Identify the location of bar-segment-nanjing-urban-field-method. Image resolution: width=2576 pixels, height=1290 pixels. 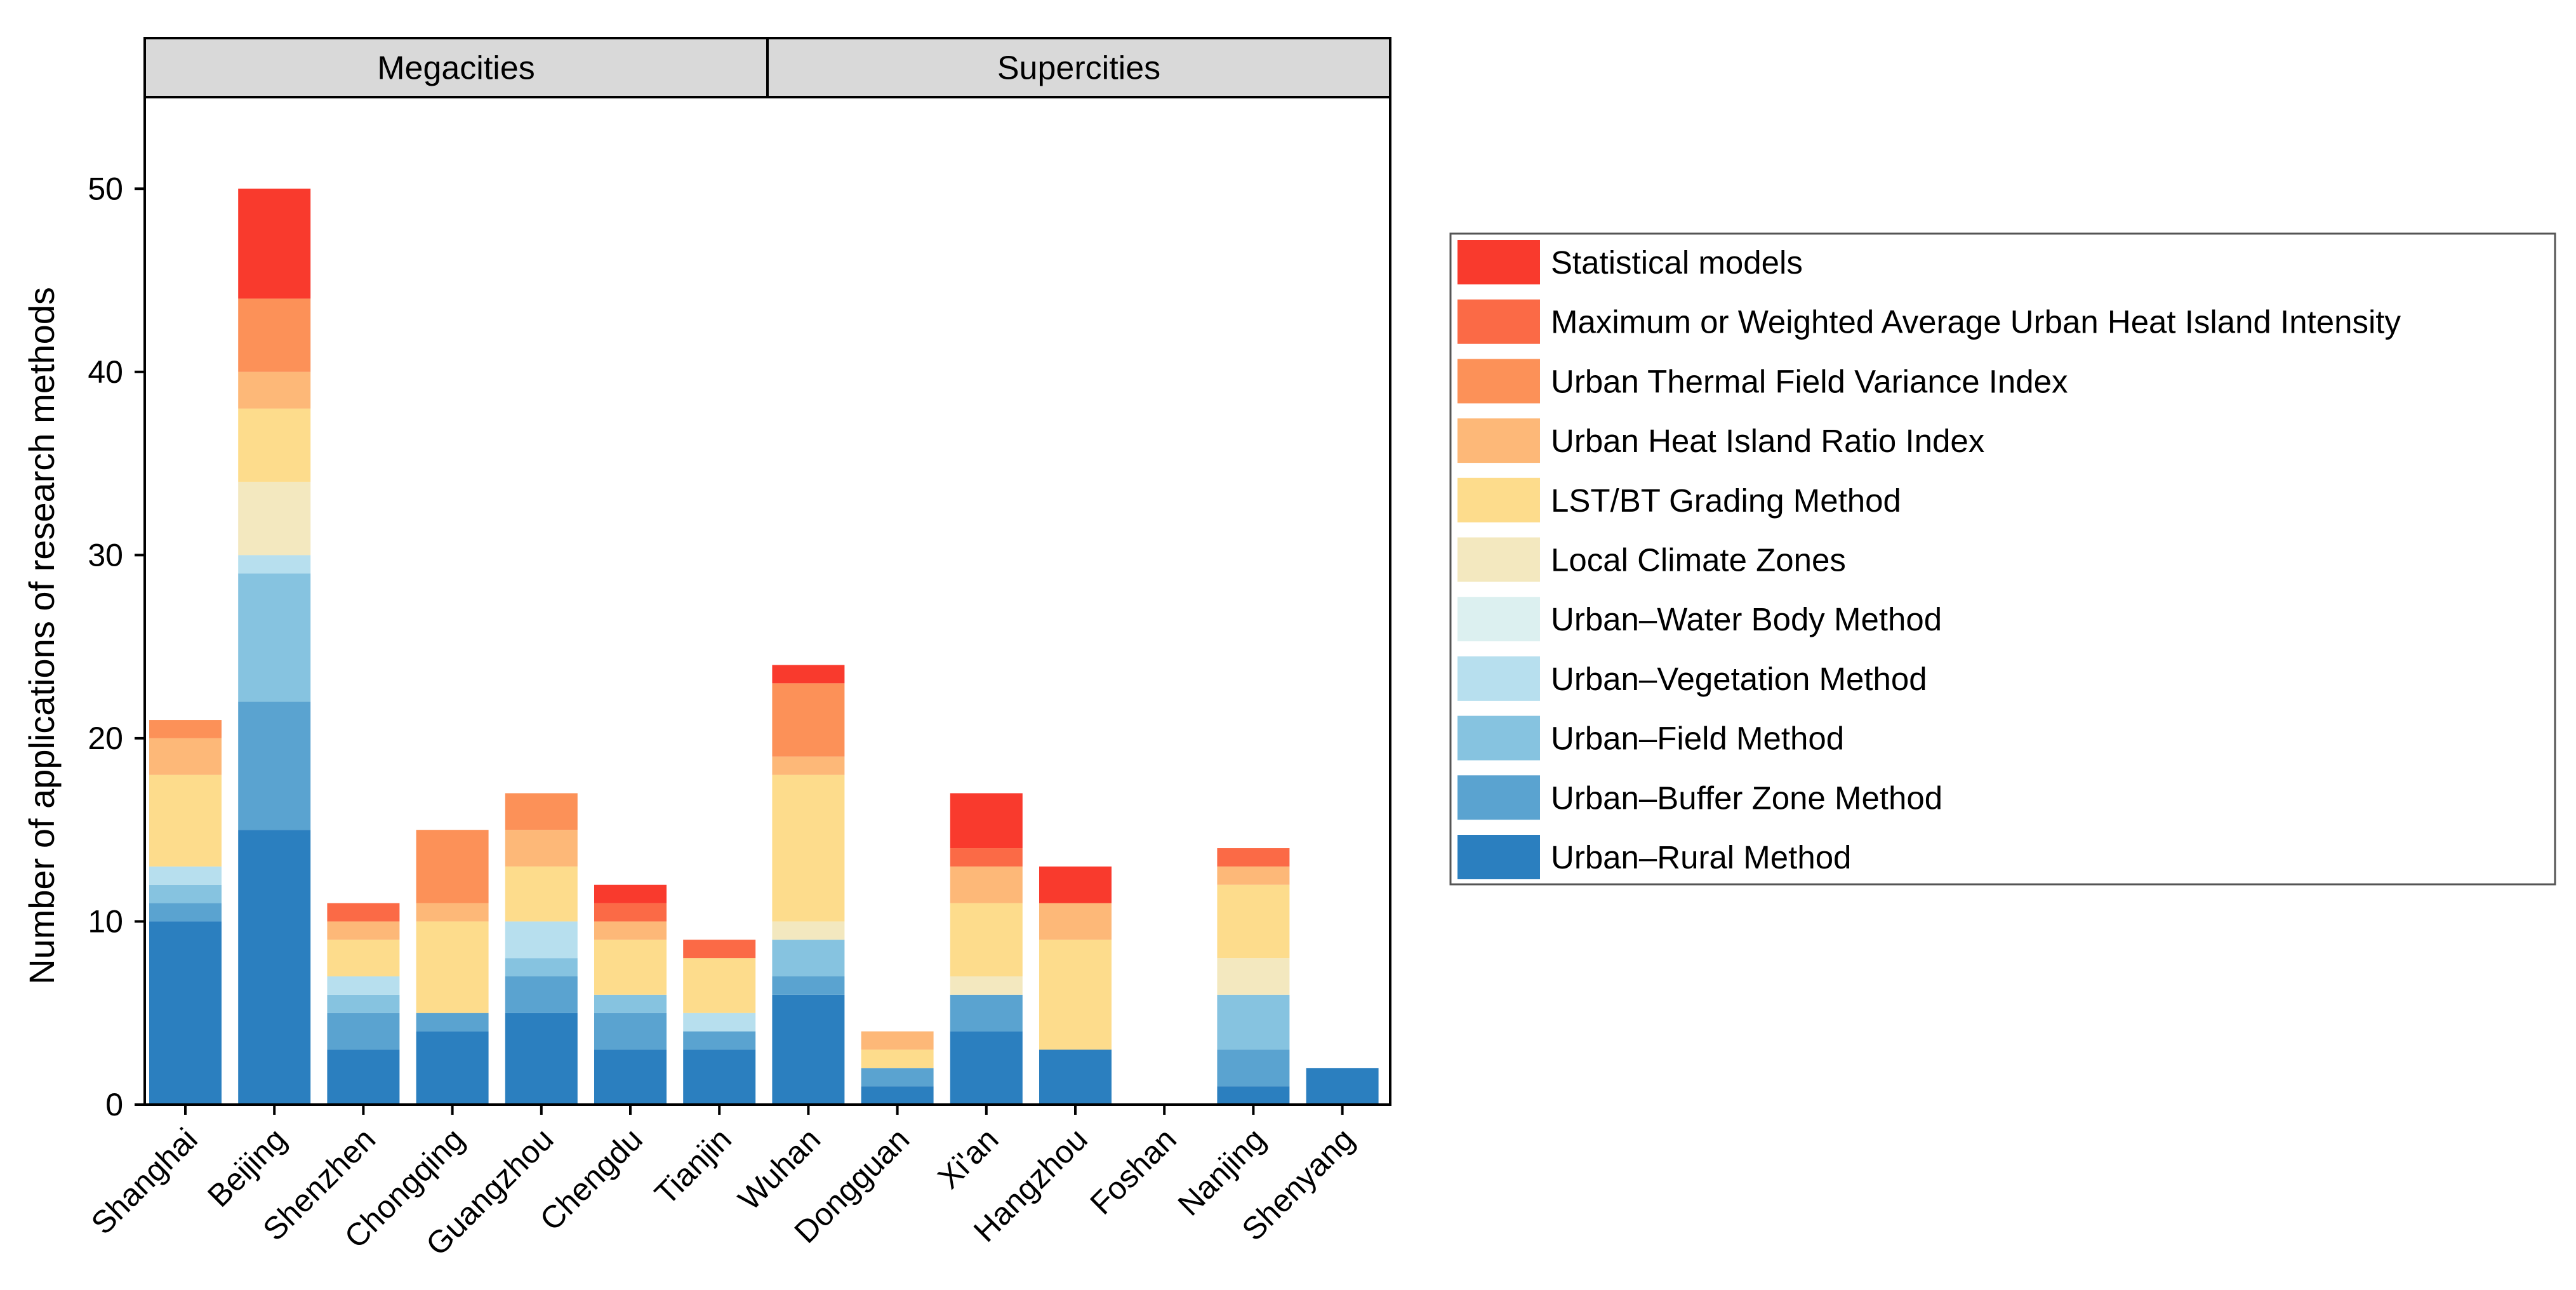
(1253, 1022).